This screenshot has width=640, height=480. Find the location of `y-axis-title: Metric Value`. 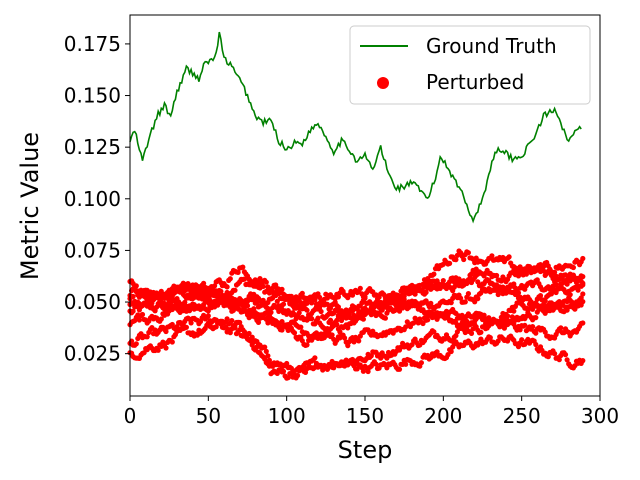

y-axis-title: Metric Value is located at coordinates (30, 206).